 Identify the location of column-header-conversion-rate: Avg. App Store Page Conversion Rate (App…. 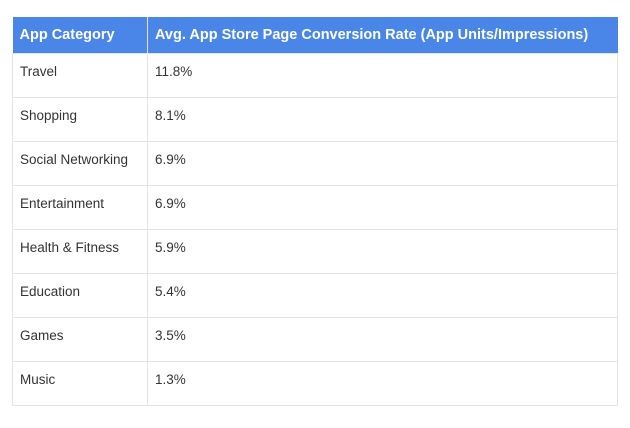
(382, 35).